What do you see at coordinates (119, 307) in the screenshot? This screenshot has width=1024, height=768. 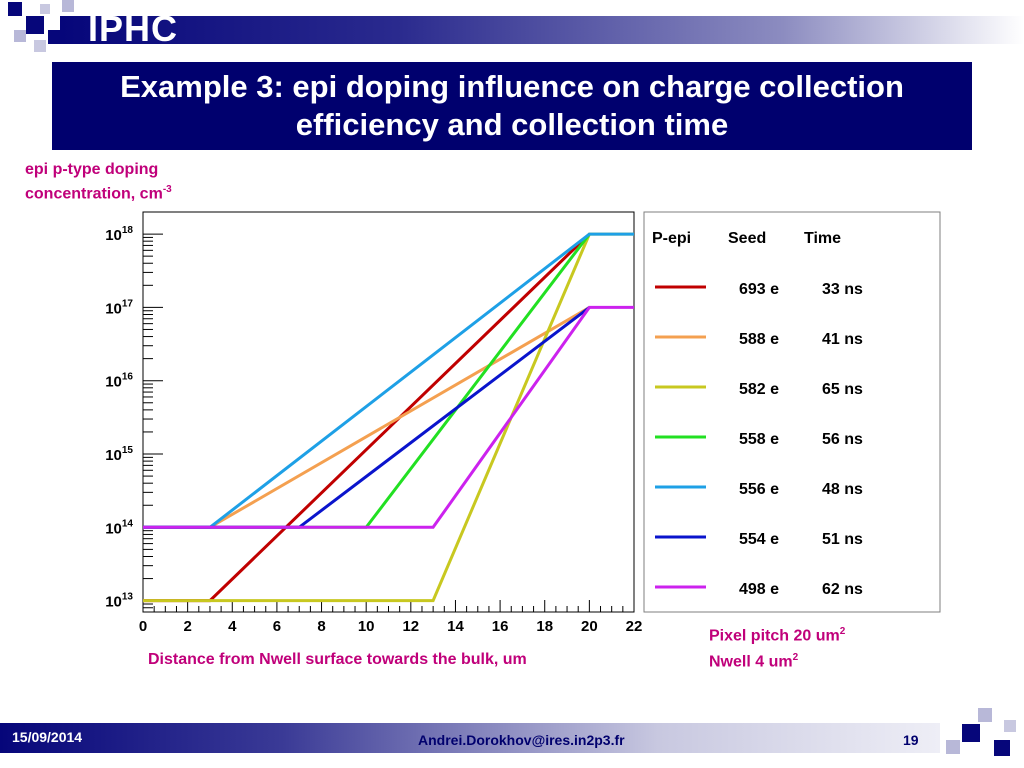 I see `y-tick-label: 1017` at bounding box center [119, 307].